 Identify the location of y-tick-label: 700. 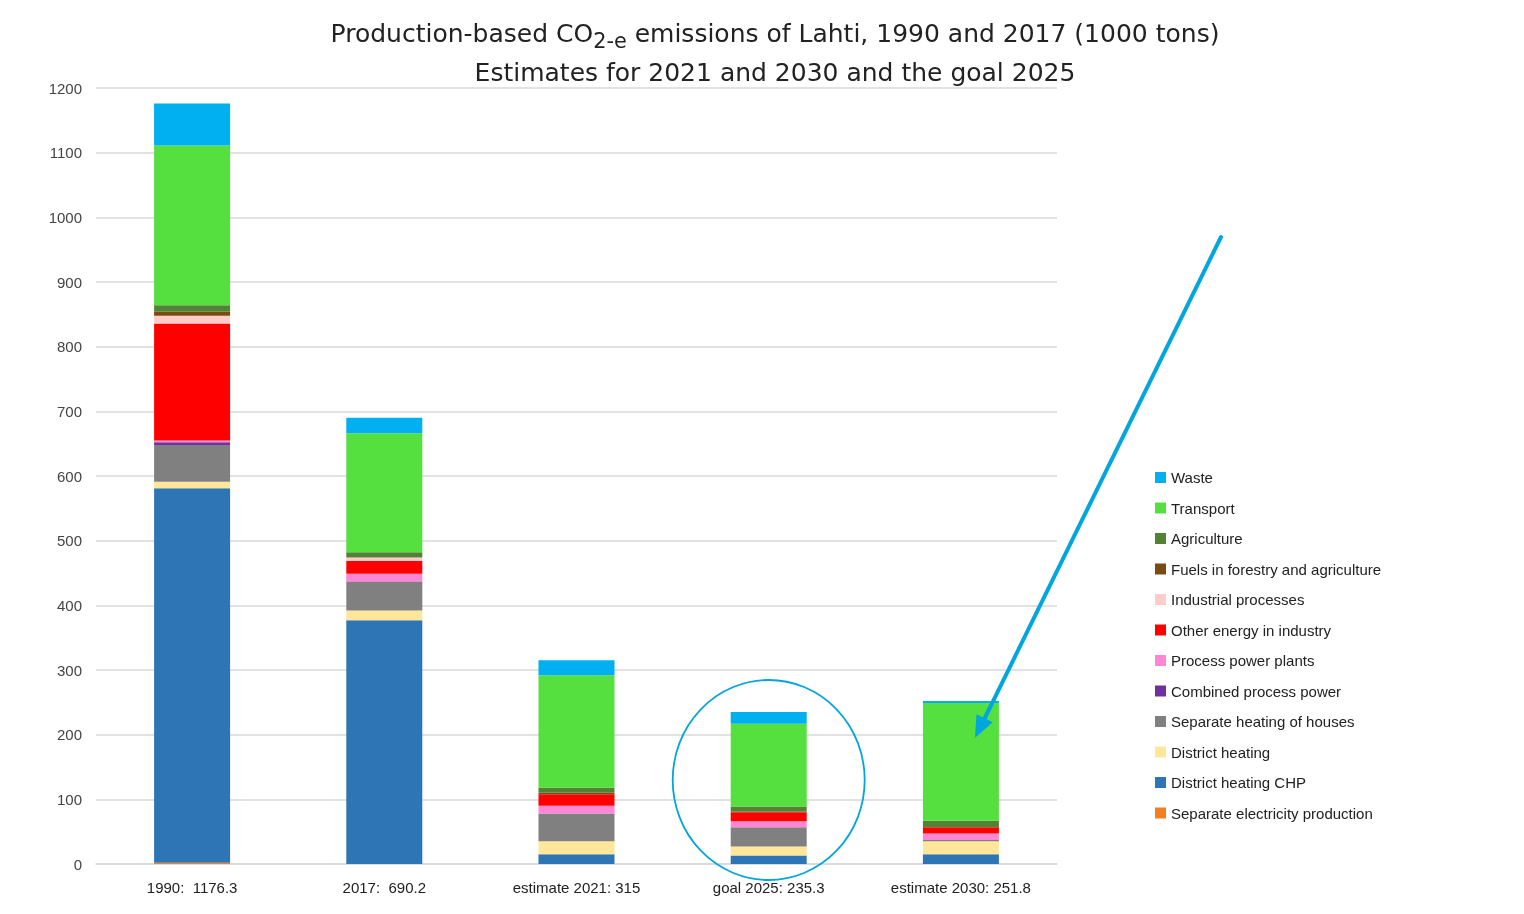
(69, 411).